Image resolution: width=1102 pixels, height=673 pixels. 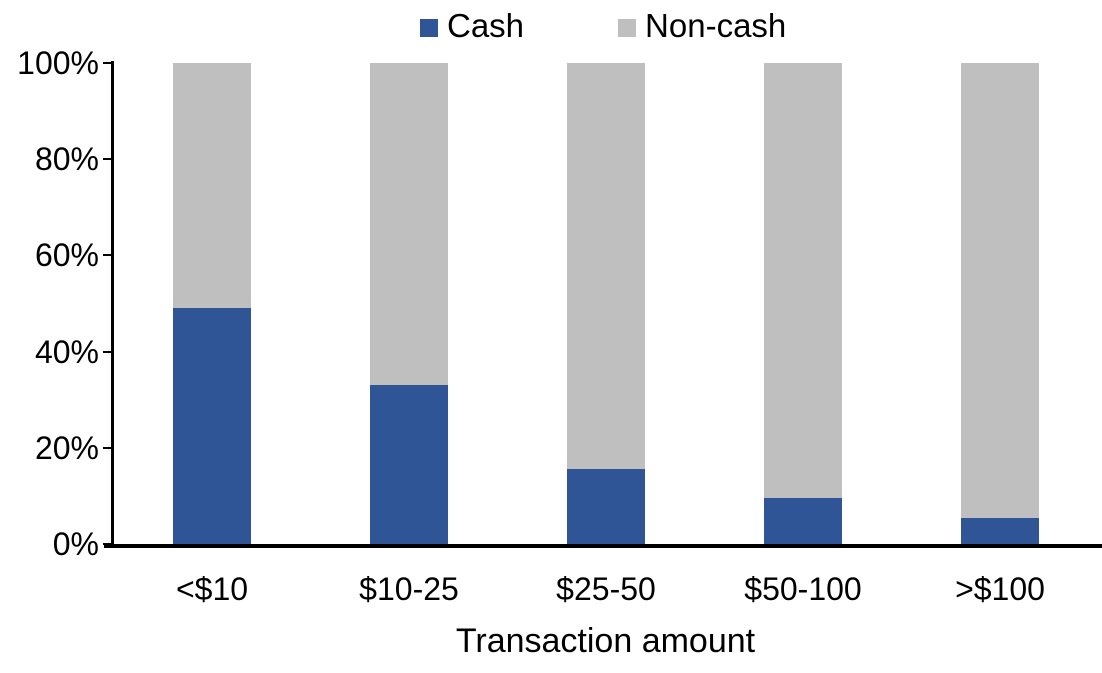 I want to click on x-axis-line, so click(x=603, y=546).